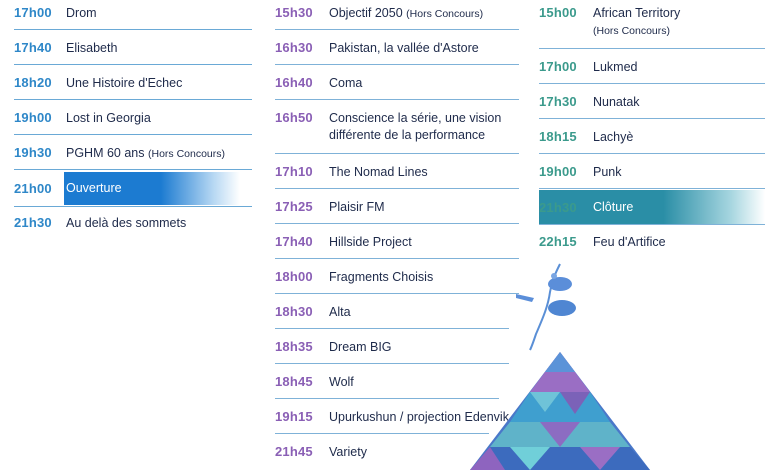 The image size is (780, 470). I want to click on schedule-row: 19h15 Upurkushun / projection Edenvik, so click(392, 421).